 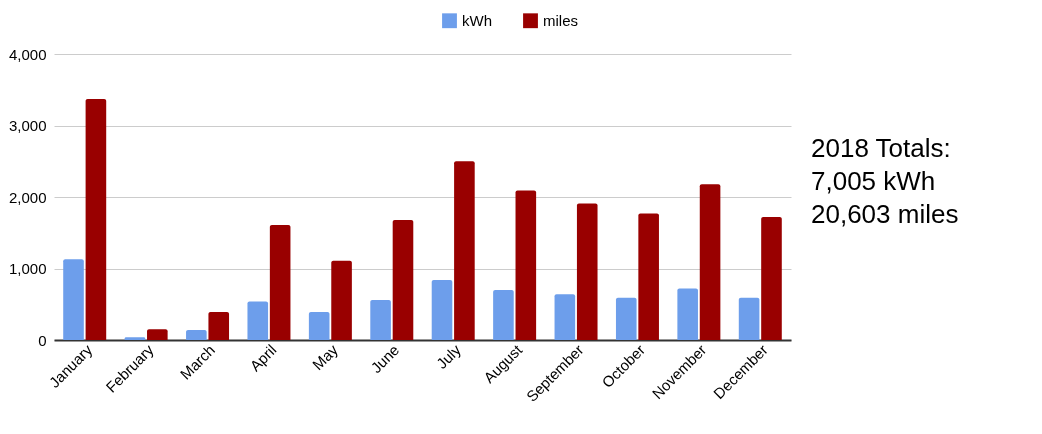 What do you see at coordinates (325, 357) in the screenshot?
I see `x-tick-label: May` at bounding box center [325, 357].